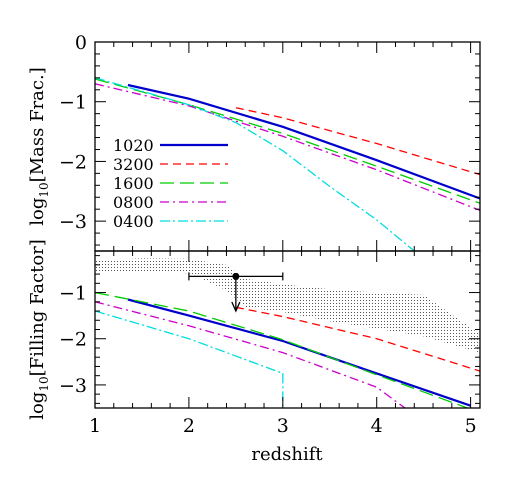 The image size is (508, 491). What do you see at coordinates (133, 183) in the screenshot?
I see `legend-label-1600: 1600` at bounding box center [133, 183].